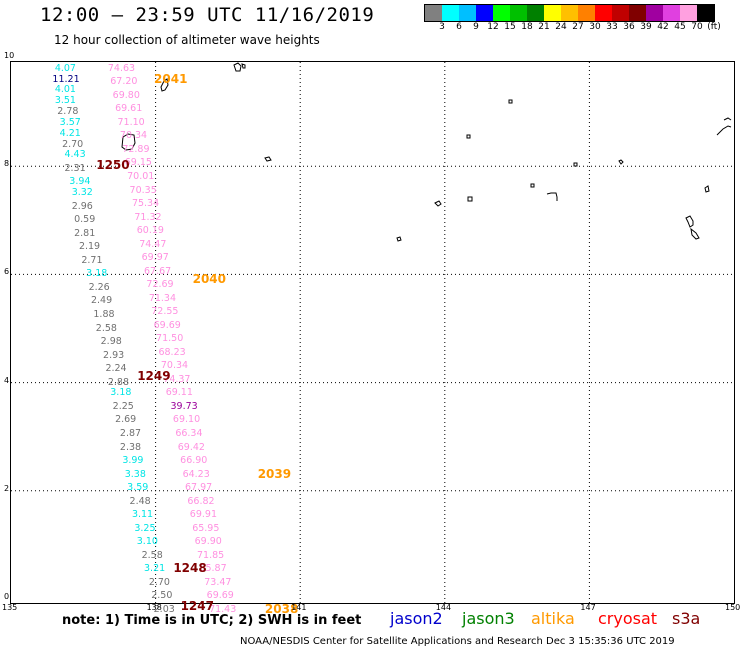 The height and width of the screenshot is (650, 740). I want to click on wave-height-label: 3.11, so click(142, 515).